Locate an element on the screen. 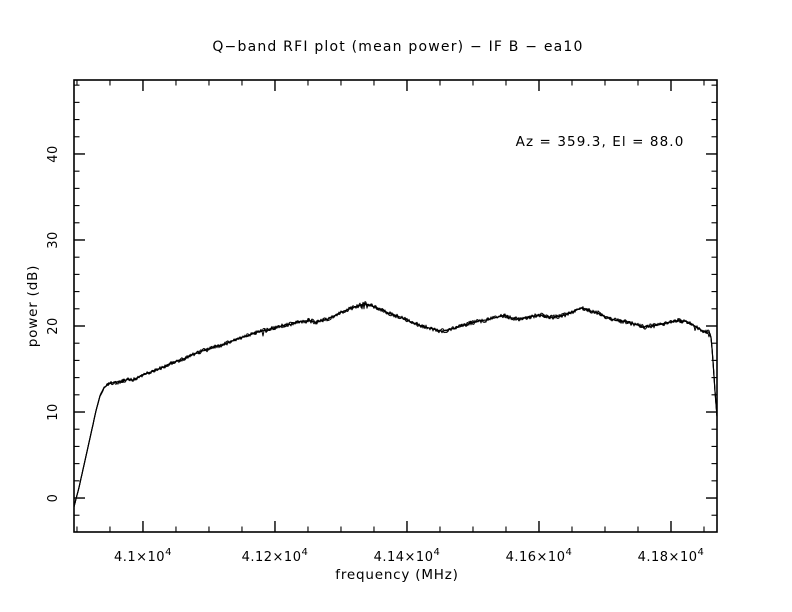  y-tick-label: 10 is located at coordinates (53, 412).